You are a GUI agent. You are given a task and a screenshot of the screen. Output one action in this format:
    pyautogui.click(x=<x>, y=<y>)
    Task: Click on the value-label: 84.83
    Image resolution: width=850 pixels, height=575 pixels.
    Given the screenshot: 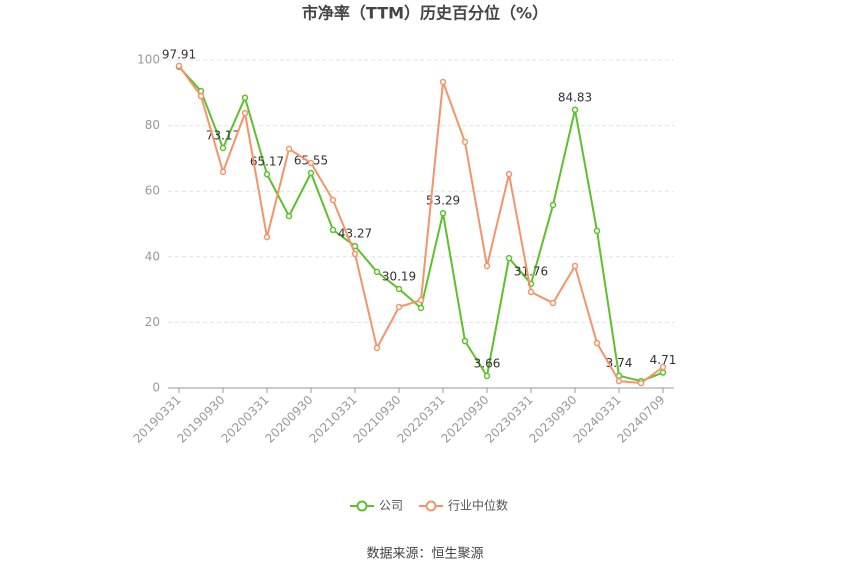 What is the action you would take?
    pyautogui.click(x=575, y=97)
    